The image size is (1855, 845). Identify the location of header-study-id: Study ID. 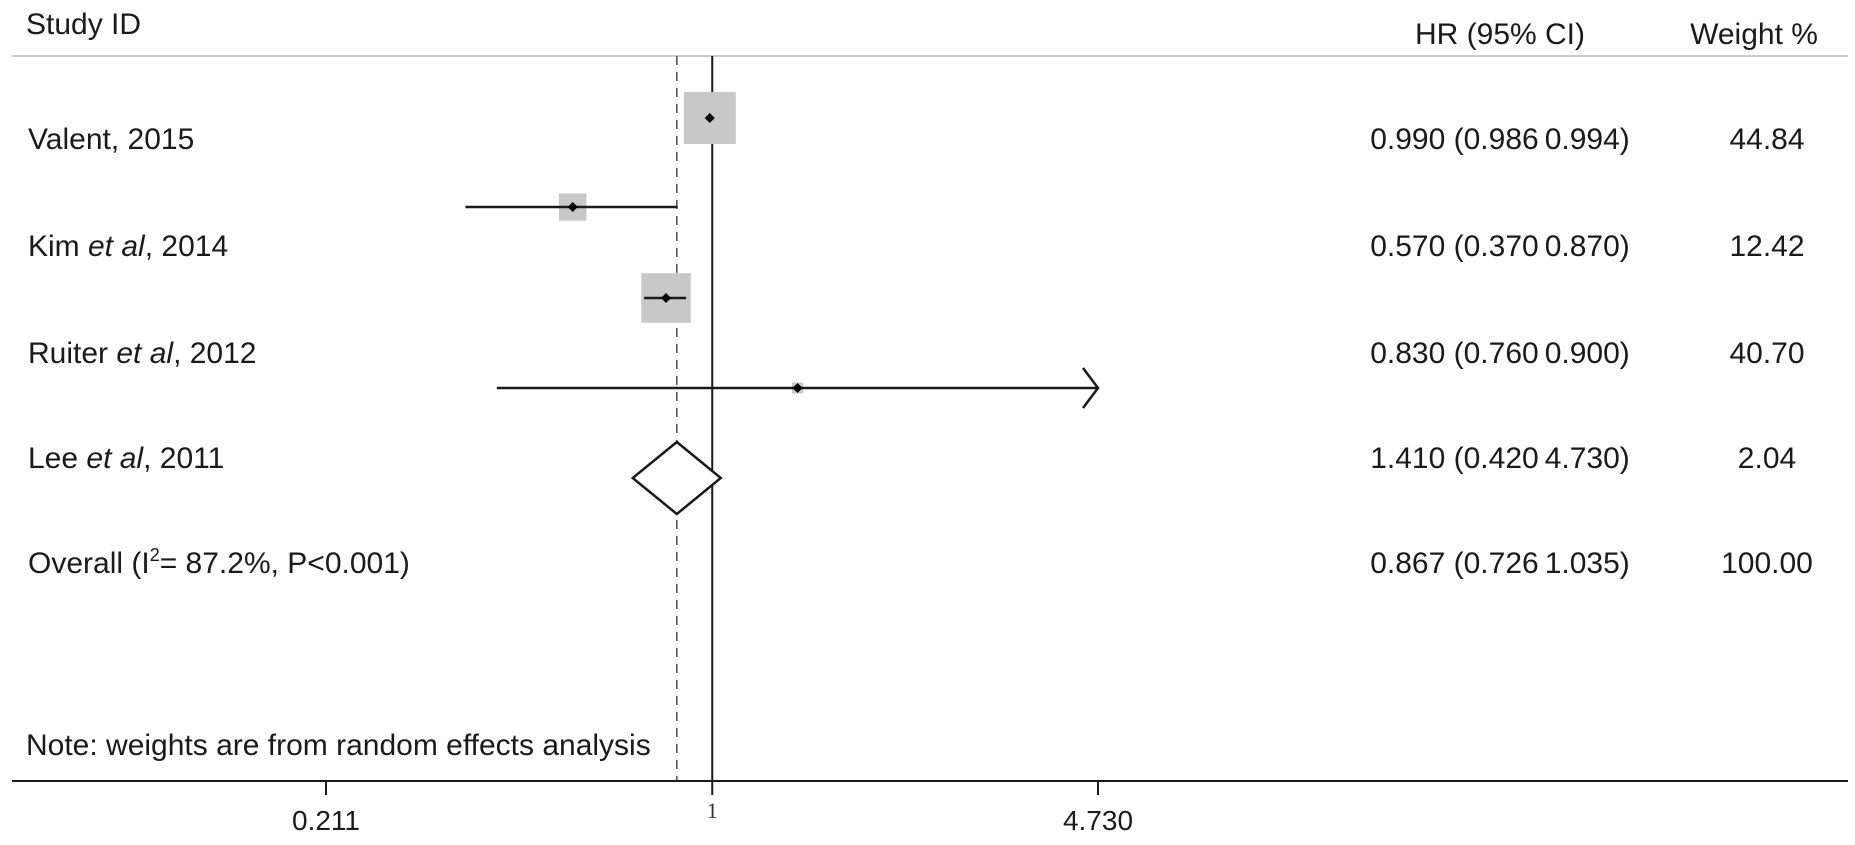
(83, 24).